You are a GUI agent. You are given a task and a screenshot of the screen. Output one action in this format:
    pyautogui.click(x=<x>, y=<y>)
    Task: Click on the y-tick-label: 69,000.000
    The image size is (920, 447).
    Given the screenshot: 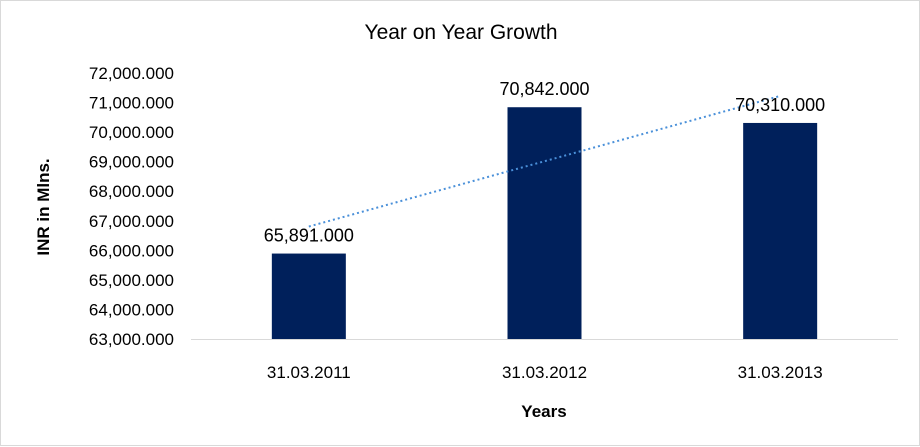 What is the action you would take?
    pyautogui.click(x=131, y=162)
    